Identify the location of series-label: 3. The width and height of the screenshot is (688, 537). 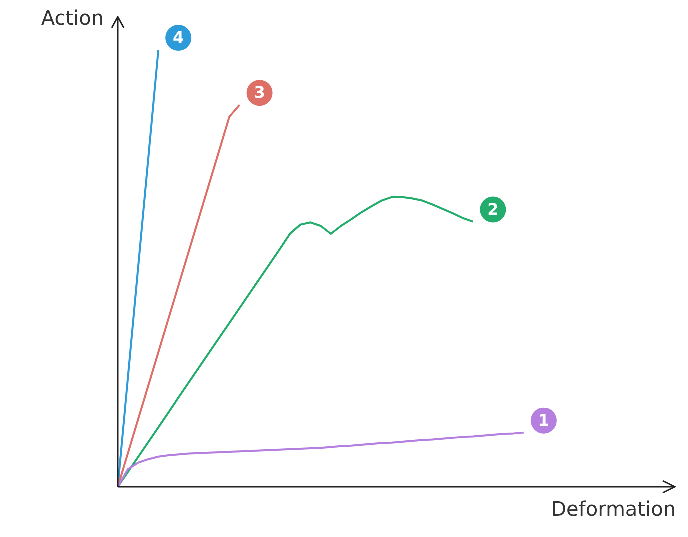
(260, 92).